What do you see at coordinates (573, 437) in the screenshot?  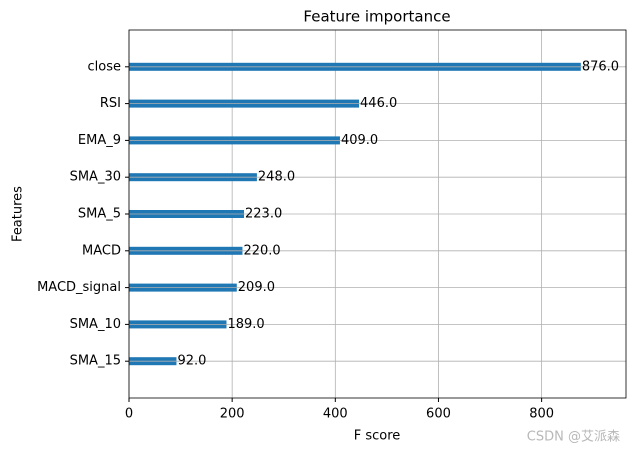 I see `watermark: CSDN @艾派森` at bounding box center [573, 437].